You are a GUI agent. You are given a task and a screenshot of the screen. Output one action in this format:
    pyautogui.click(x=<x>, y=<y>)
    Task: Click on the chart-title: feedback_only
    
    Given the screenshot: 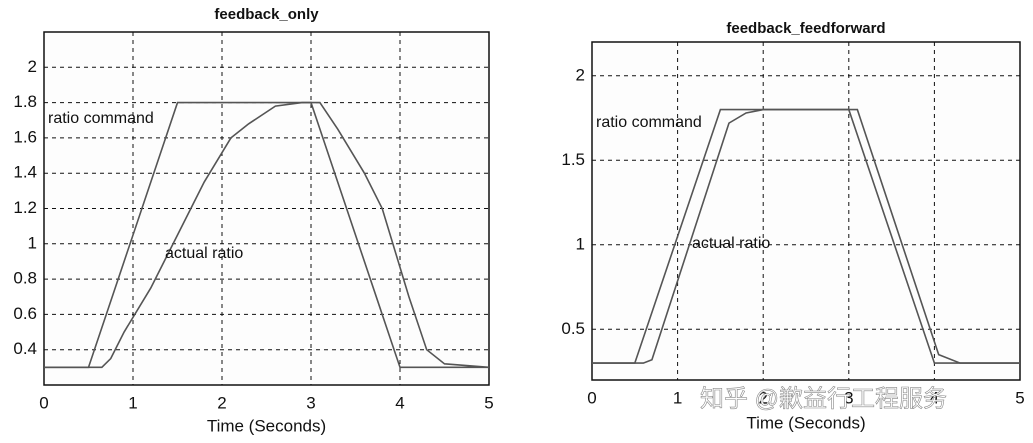 What is the action you would take?
    pyautogui.click(x=266, y=14)
    